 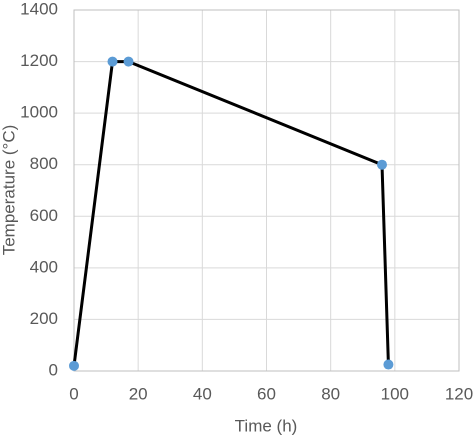 I want to click on x-tick-label: 60, so click(x=266, y=393).